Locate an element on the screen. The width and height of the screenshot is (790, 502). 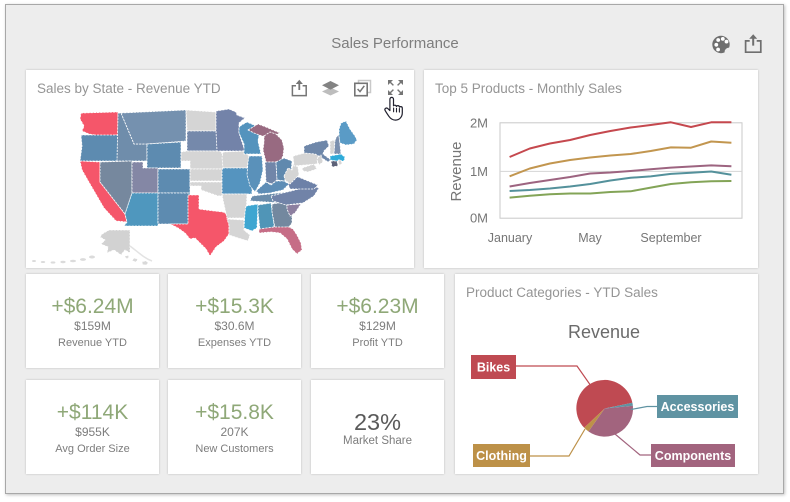
svg-text: Accessories is located at coordinates (698, 407).